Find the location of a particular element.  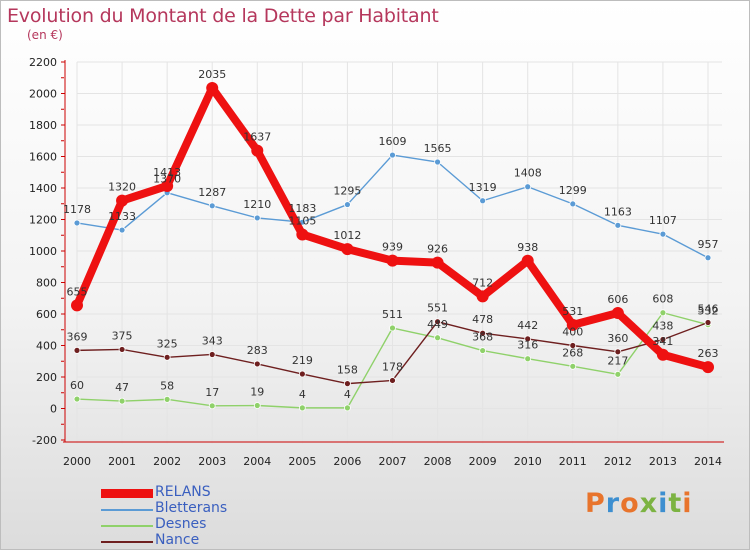

data-label: 1105 is located at coordinates (302, 220).